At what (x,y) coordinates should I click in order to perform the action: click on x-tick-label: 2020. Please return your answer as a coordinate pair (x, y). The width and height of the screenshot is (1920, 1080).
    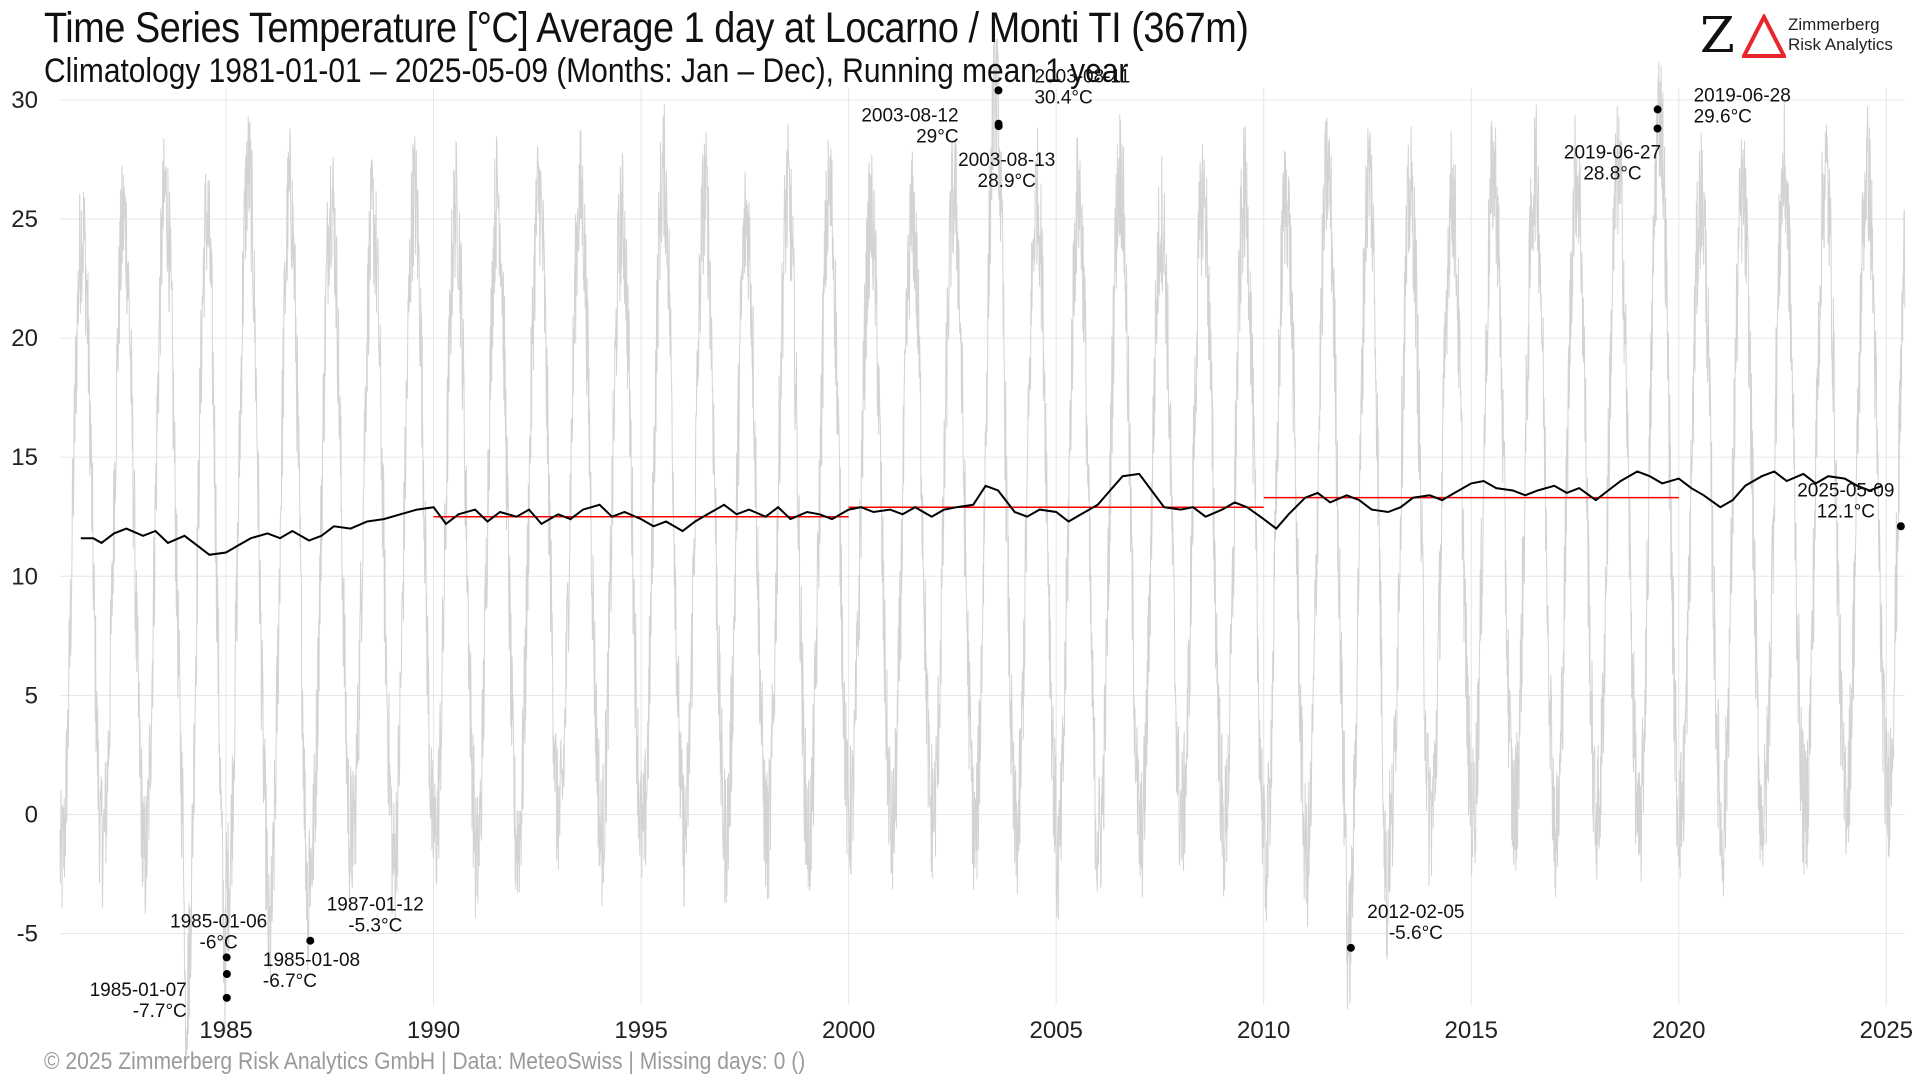
    Looking at the image, I should click on (1678, 1030).